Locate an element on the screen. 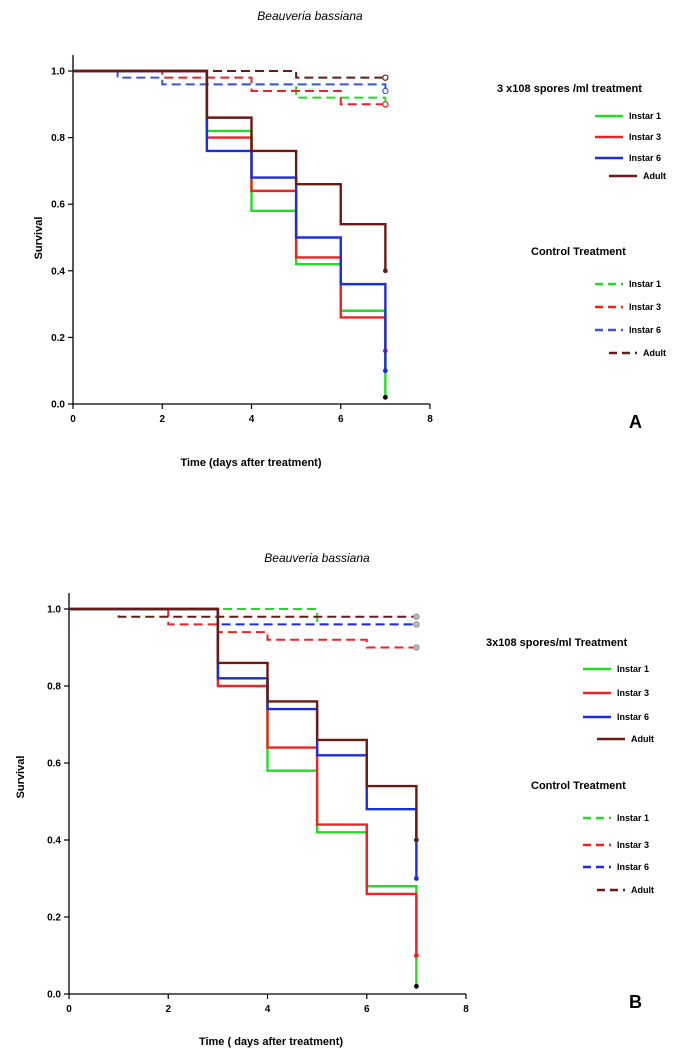 The image size is (694, 1053). panel-a-control-instar-3-end-marker is located at coordinates (385, 104).